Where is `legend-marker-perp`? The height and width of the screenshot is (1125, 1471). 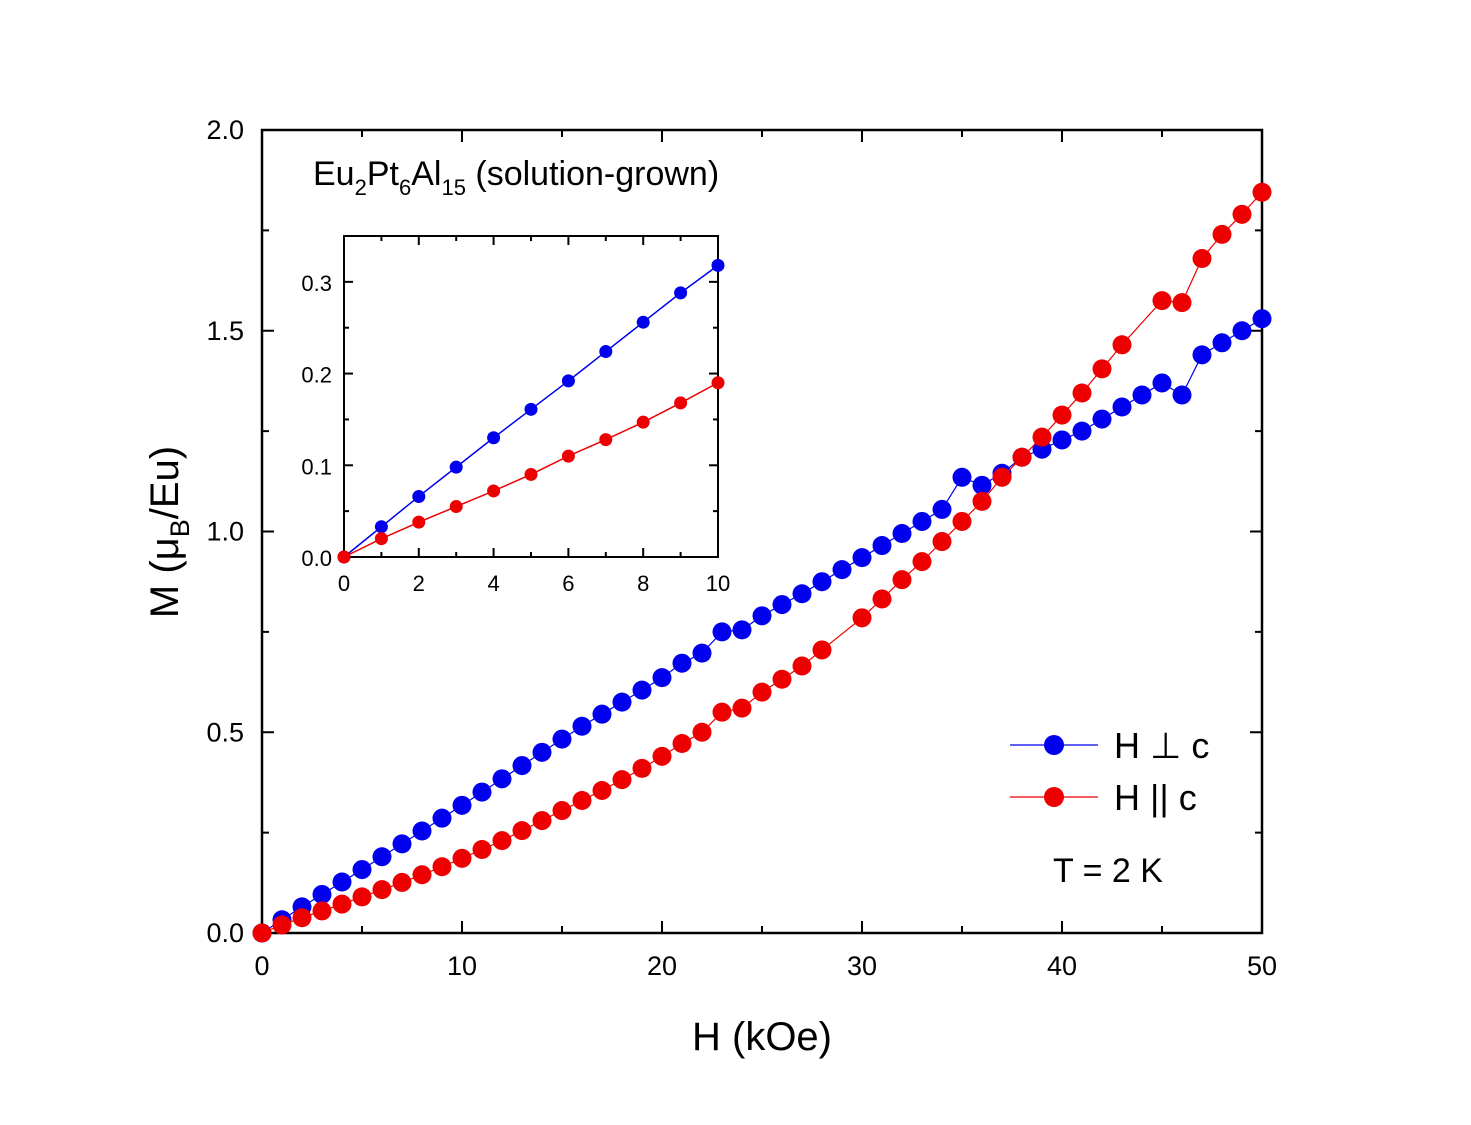
legend-marker-perp is located at coordinates (1054, 745).